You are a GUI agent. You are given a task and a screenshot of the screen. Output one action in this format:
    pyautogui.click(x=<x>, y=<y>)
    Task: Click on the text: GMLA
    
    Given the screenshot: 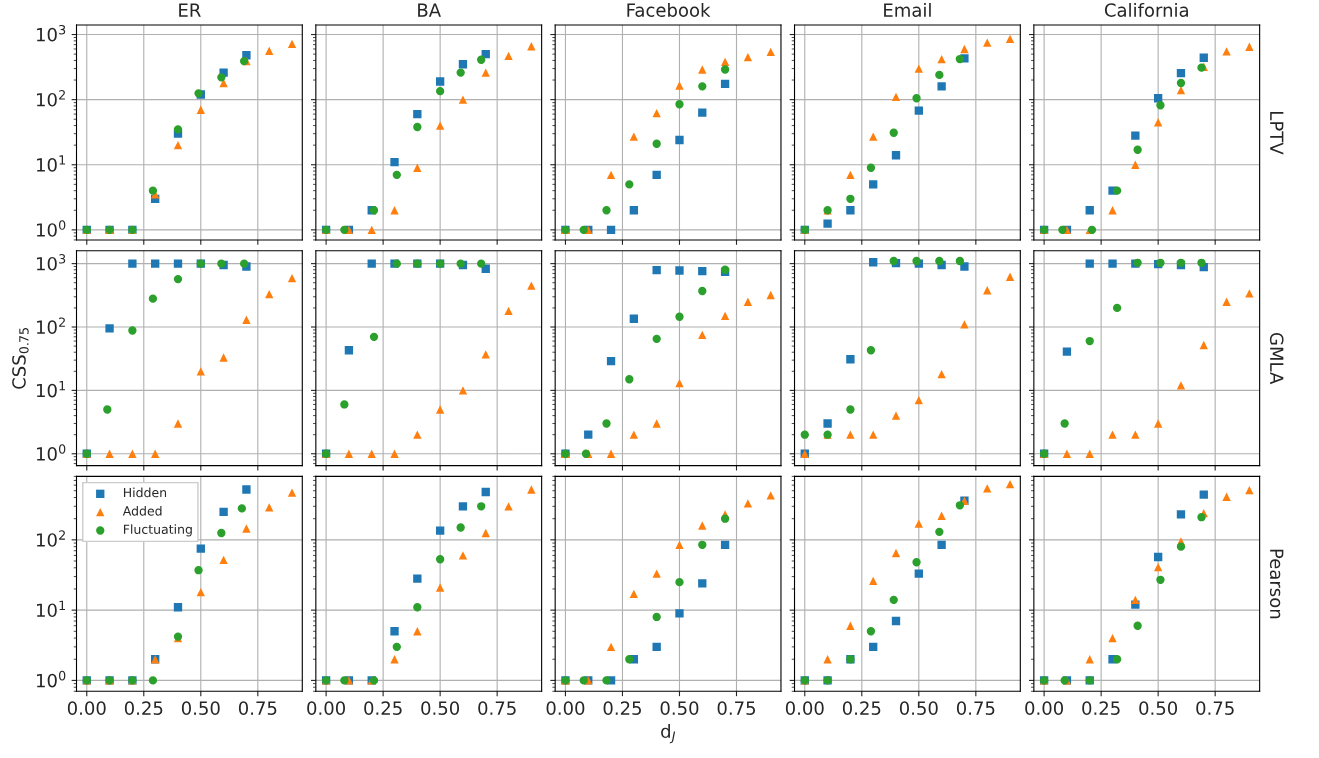 What is the action you would take?
    pyautogui.click(x=1276, y=358)
    